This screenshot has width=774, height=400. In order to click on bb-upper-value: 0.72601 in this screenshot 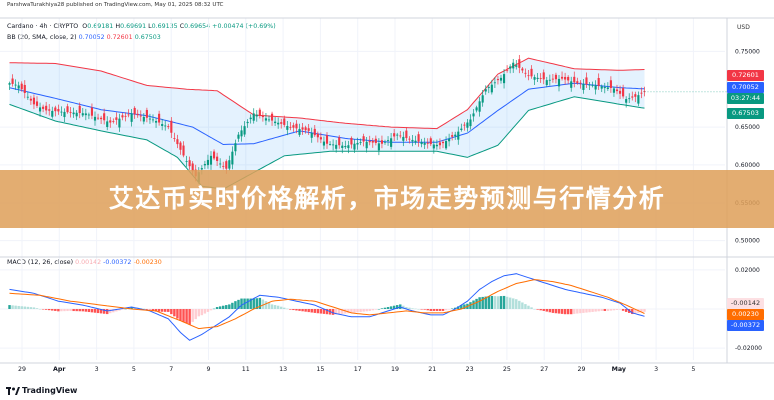, I will do `click(119, 37)`.